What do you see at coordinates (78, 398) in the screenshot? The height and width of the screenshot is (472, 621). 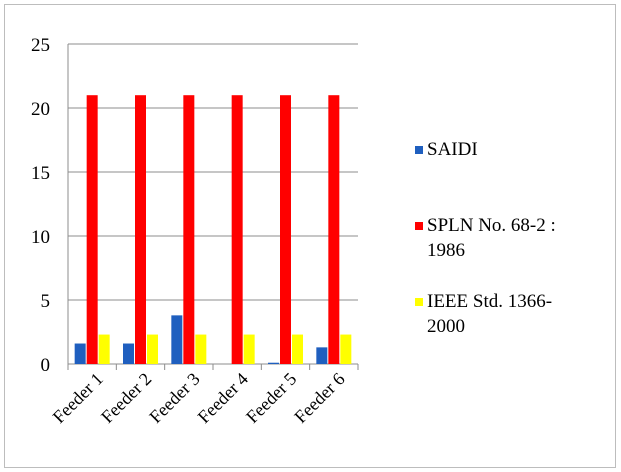 I see `category-label: Feeder 1` at bounding box center [78, 398].